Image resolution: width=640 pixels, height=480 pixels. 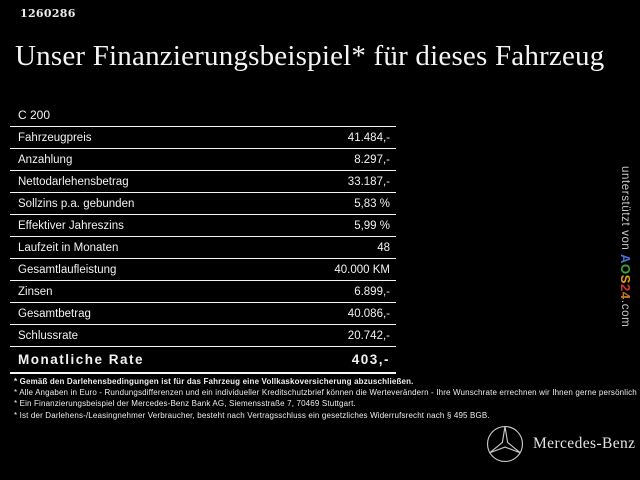 I want to click on row-value: 40.000 KM, so click(x=362, y=269).